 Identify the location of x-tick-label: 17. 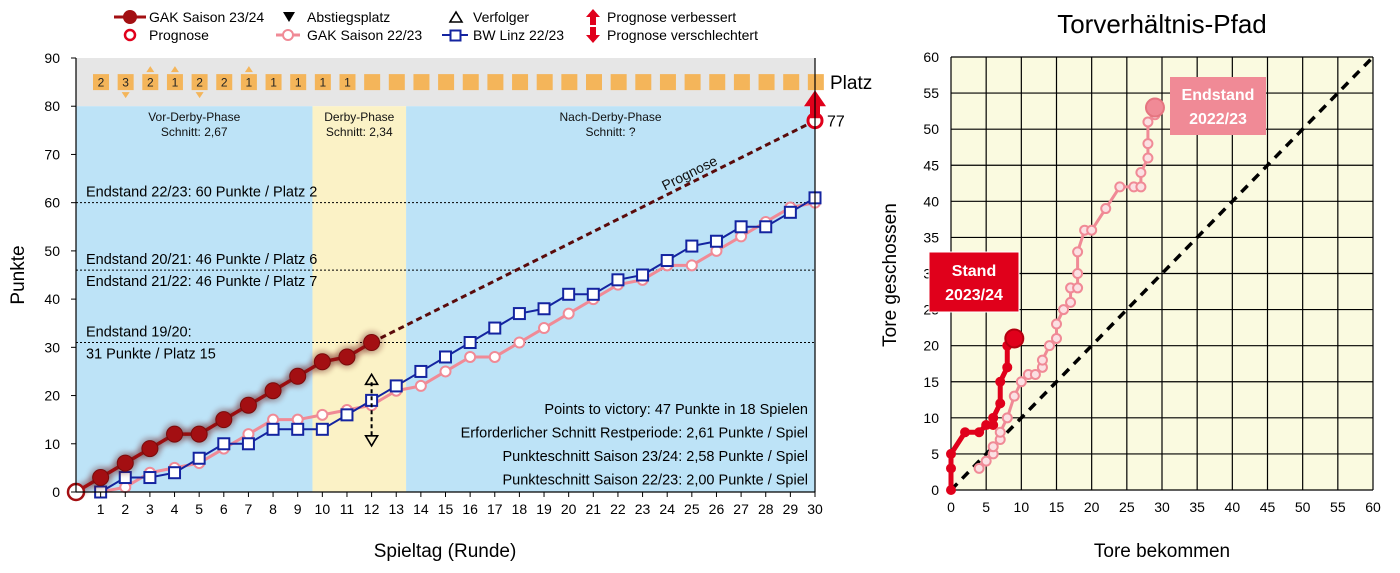
(495, 509).